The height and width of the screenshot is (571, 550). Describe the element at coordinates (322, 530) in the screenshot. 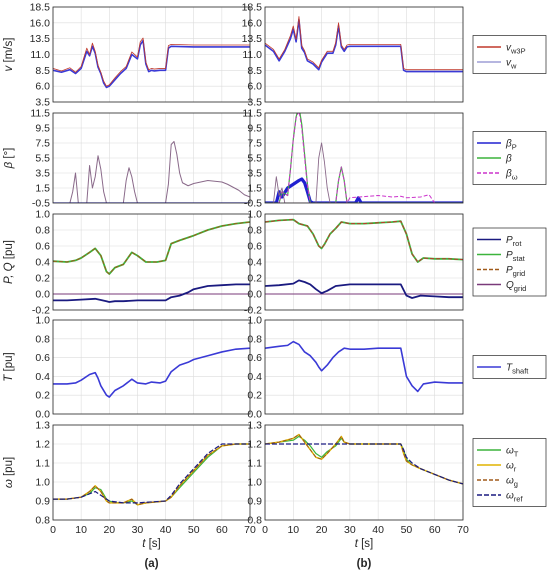

I see `x-tick-label: 20` at that location.